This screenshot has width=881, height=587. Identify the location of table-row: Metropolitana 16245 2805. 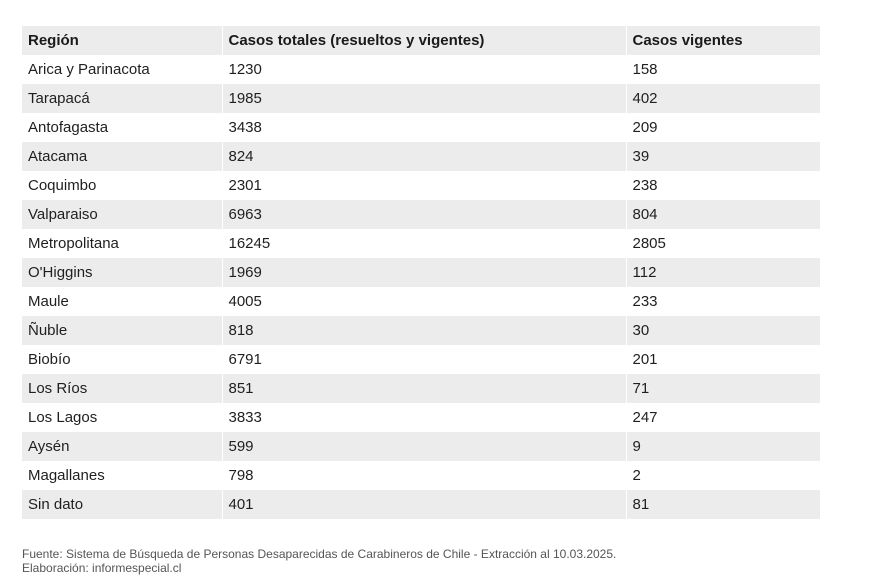
(421, 243).